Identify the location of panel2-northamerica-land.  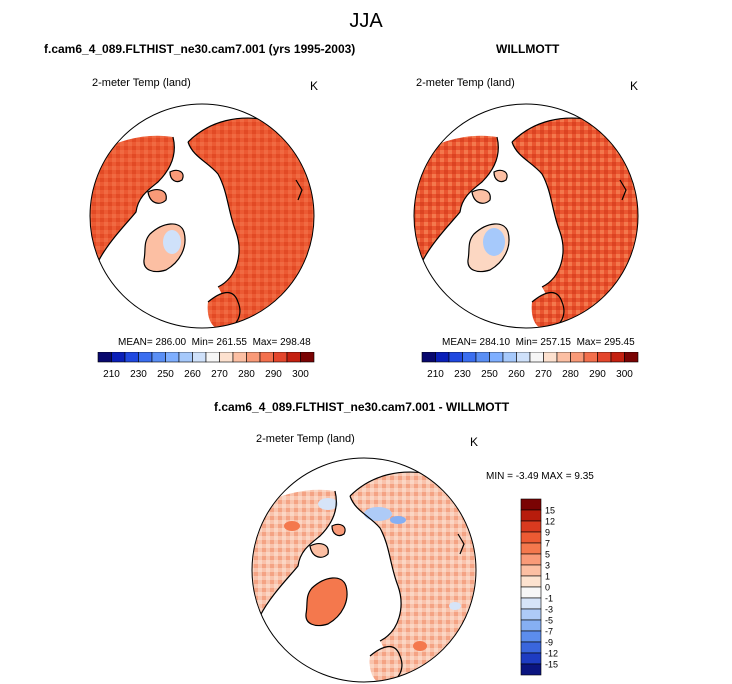
(456, 208).